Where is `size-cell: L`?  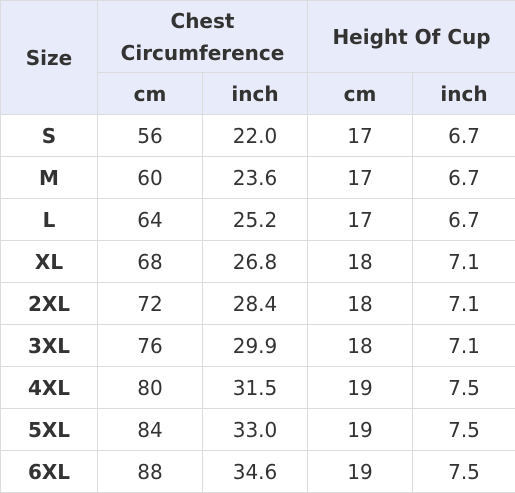 size-cell: L is located at coordinates (49, 219).